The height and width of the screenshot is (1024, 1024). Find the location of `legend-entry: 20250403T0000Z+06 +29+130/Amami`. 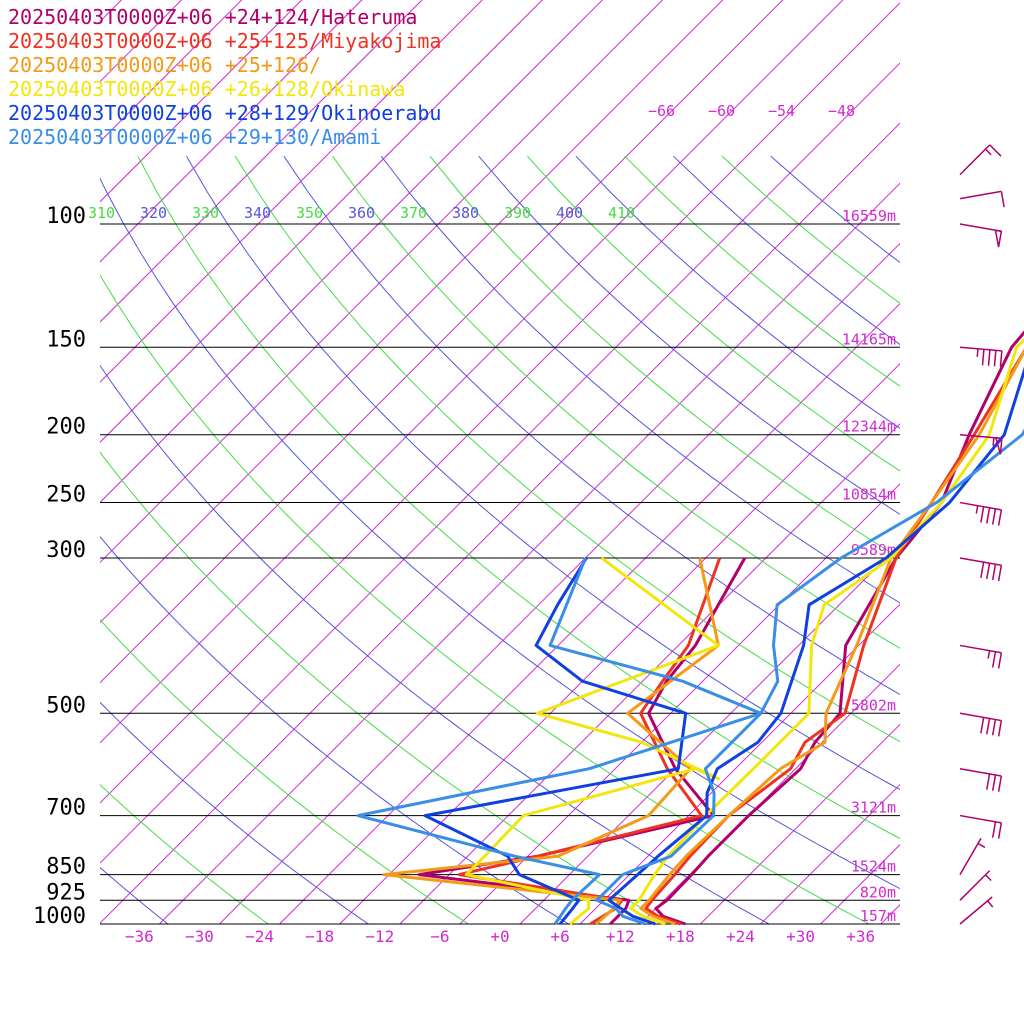

legend-entry: 20250403T0000Z+06 +29+130/Amami is located at coordinates (194, 137).